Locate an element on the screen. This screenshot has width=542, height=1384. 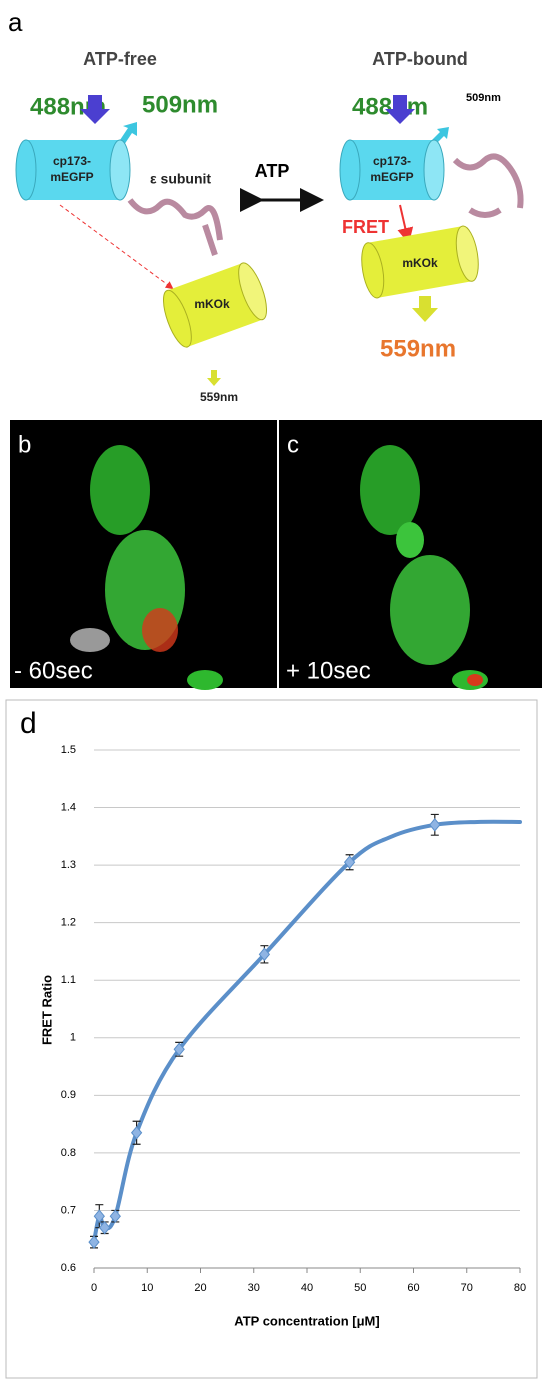
y-tick-label: 0.6 is located at coordinates (68, 1268).